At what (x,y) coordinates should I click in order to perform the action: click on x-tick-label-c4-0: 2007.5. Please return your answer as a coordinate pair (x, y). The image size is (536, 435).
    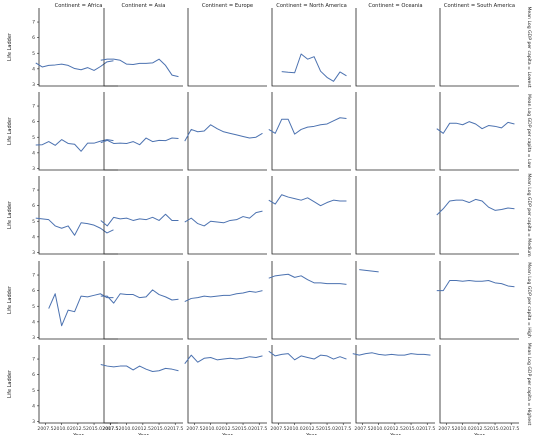
    Looking at the image, I should click on (362, 429).